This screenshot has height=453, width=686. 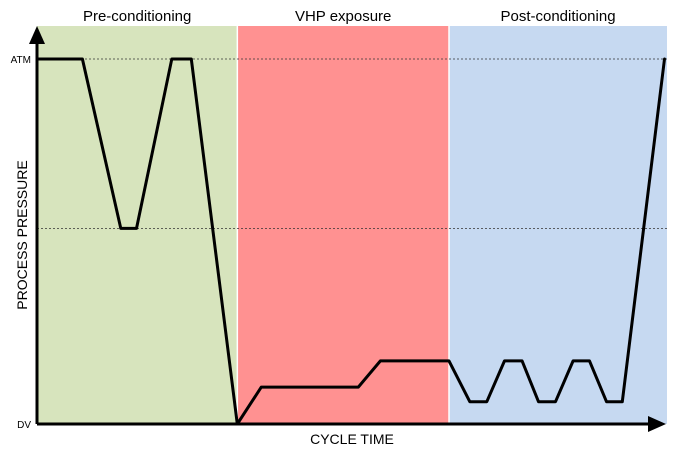 I want to click on y-axis-arrowhead-icon, so click(x=37, y=35).